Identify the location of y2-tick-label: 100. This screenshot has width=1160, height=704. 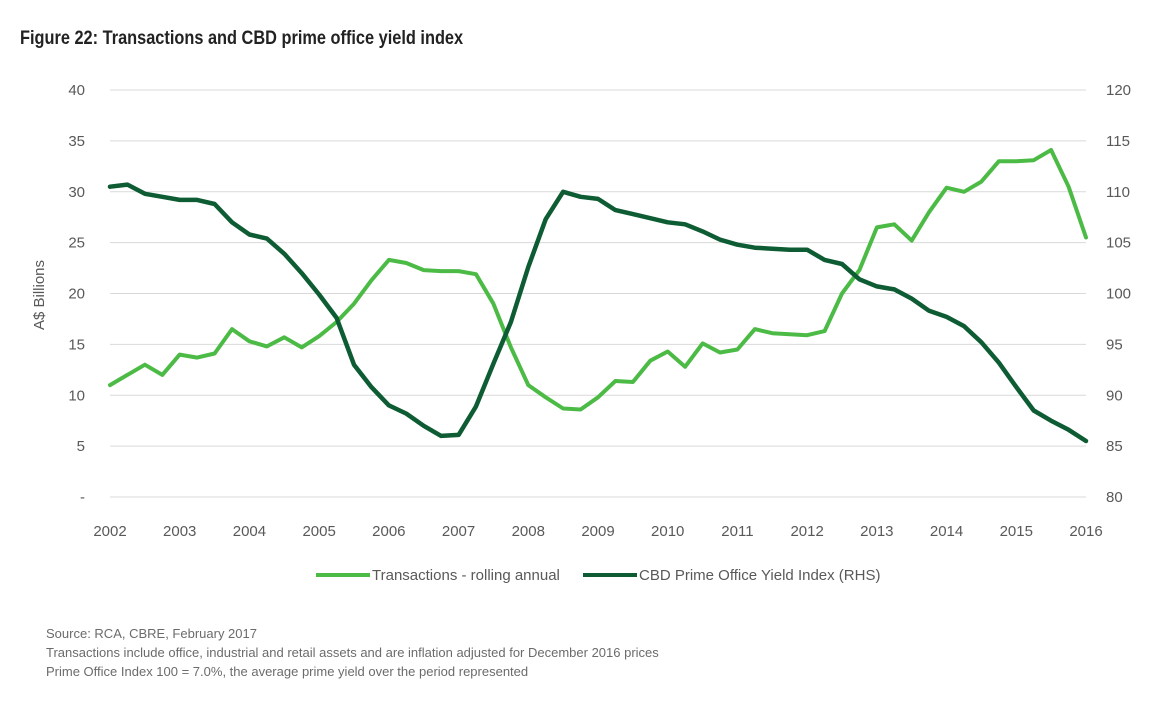
(1118, 294).